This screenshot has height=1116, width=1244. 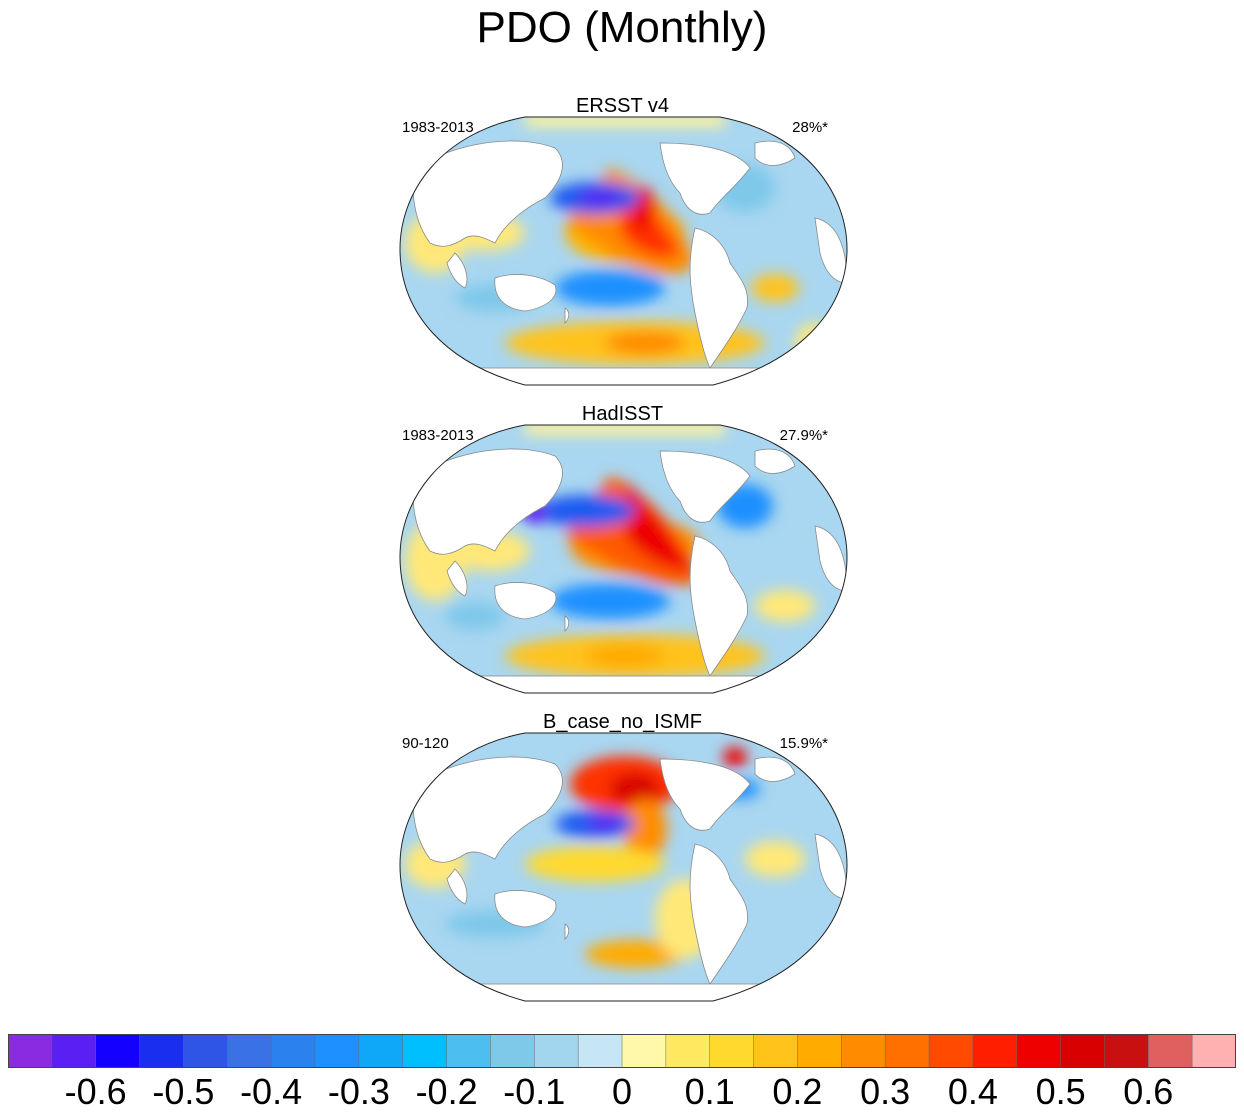 I want to click on colorbar-tick-label: -0.1, so click(x=534, y=1091).